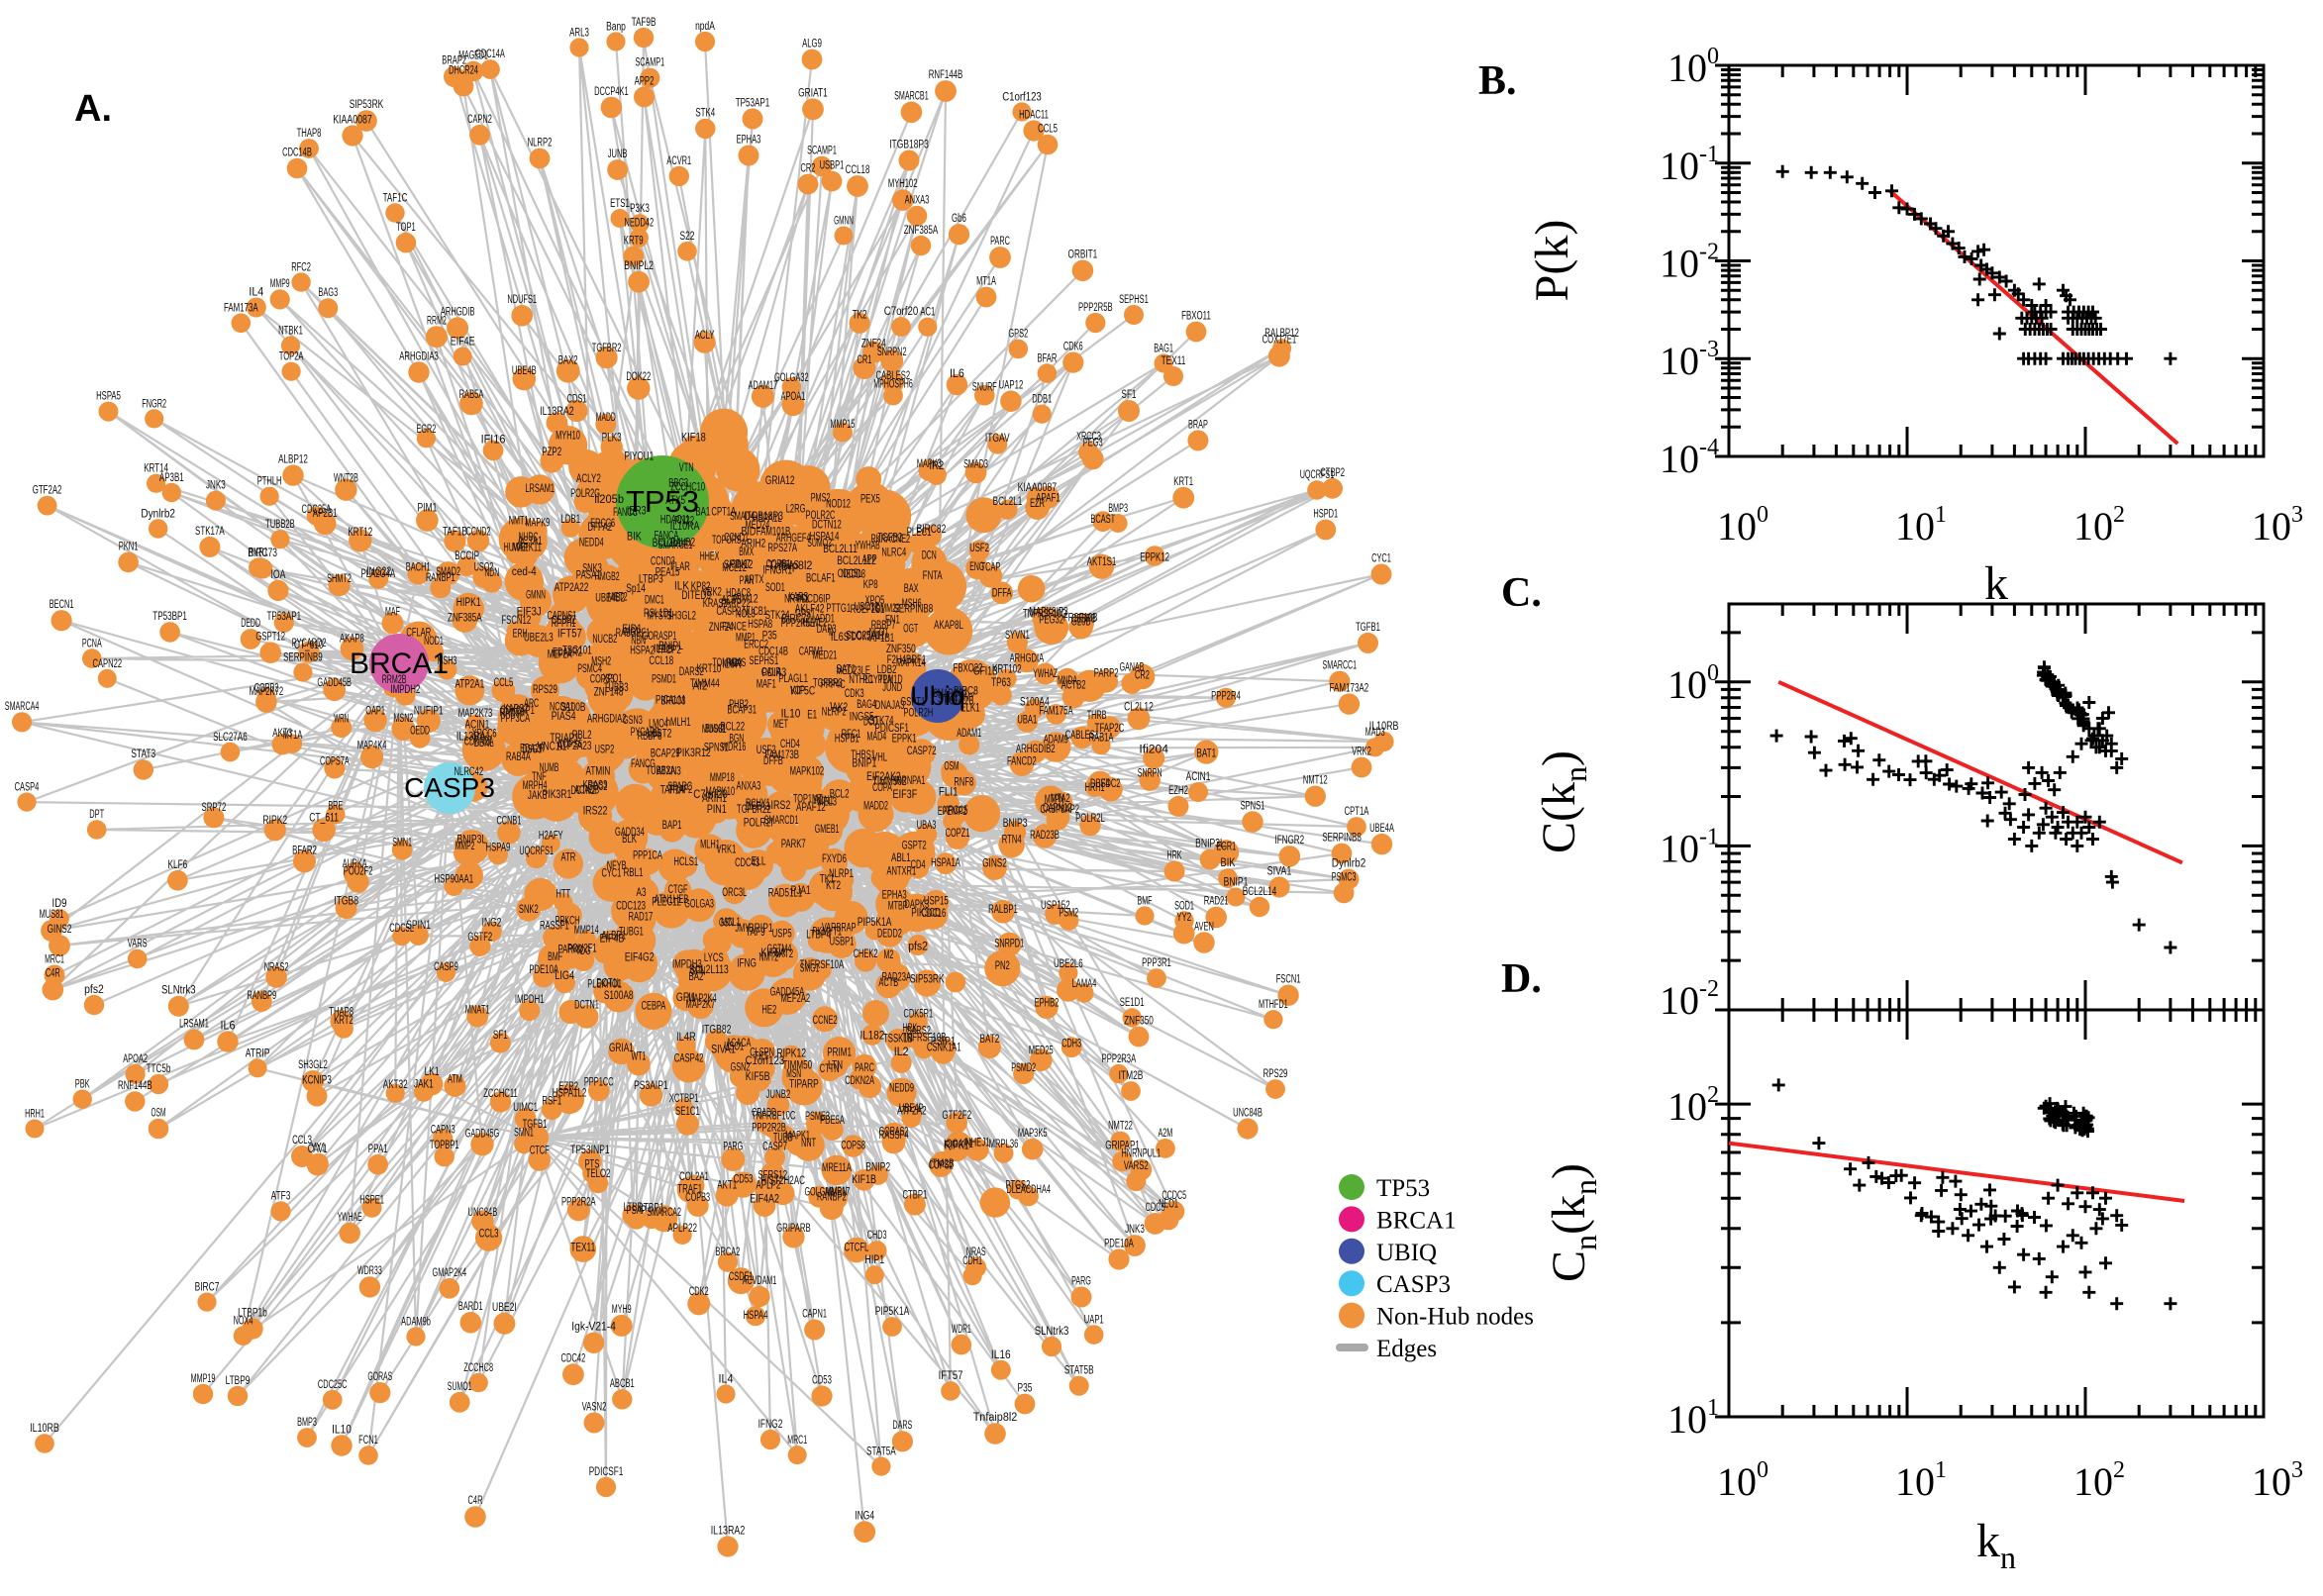 Image resolution: width=2323 pixels, height=1596 pixels. I want to click on svg-text: HSPE1, so click(372, 1201).